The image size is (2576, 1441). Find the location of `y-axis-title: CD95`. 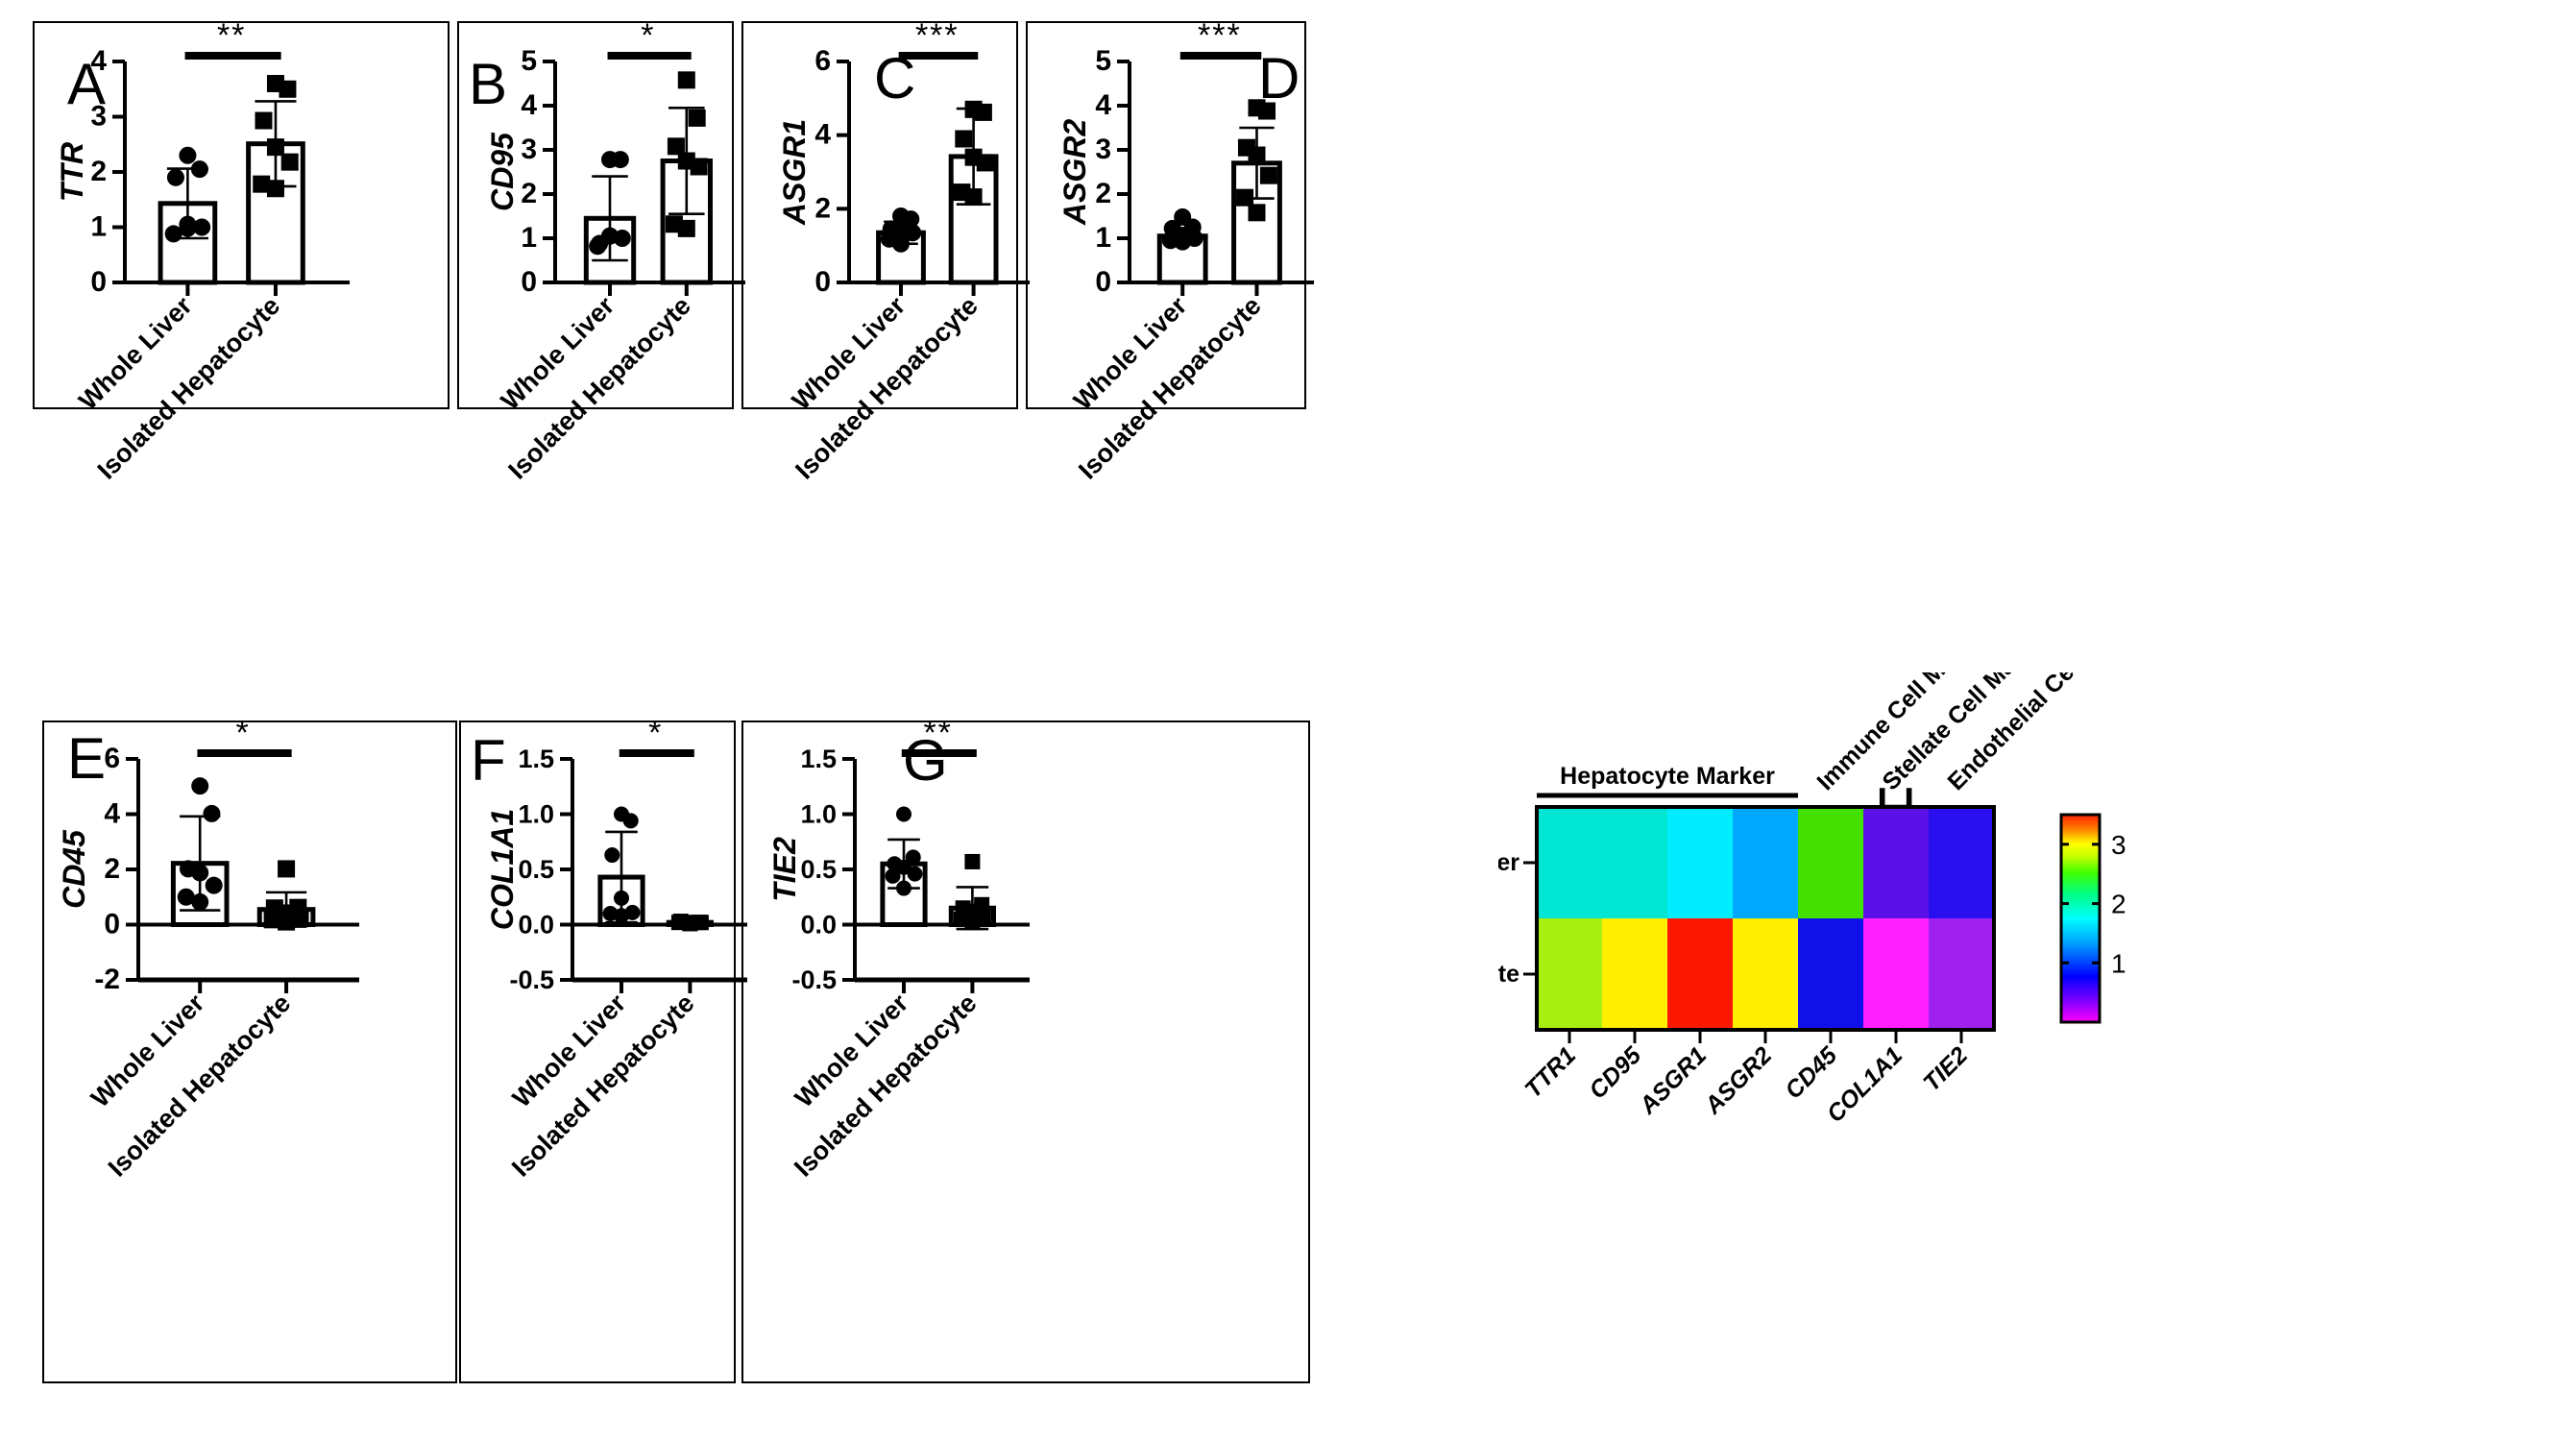

y-axis-title: CD95 is located at coordinates (503, 171).